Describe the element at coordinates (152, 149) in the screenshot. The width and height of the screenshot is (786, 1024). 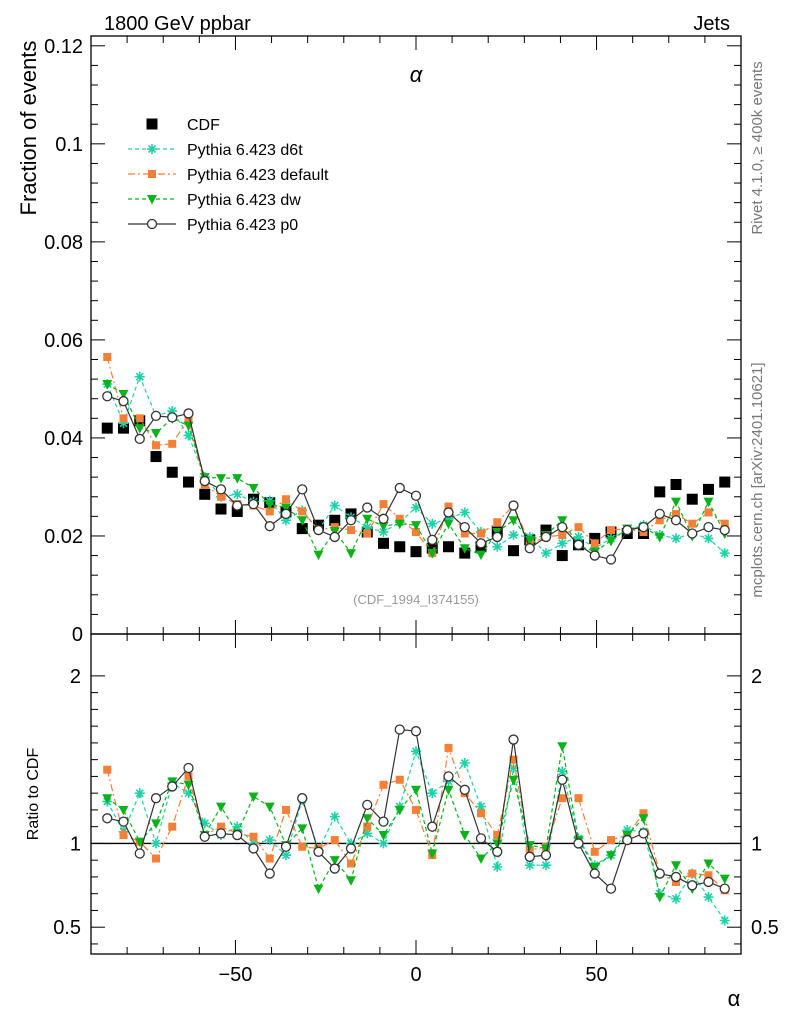
I see `legend-marker-d6t` at that location.